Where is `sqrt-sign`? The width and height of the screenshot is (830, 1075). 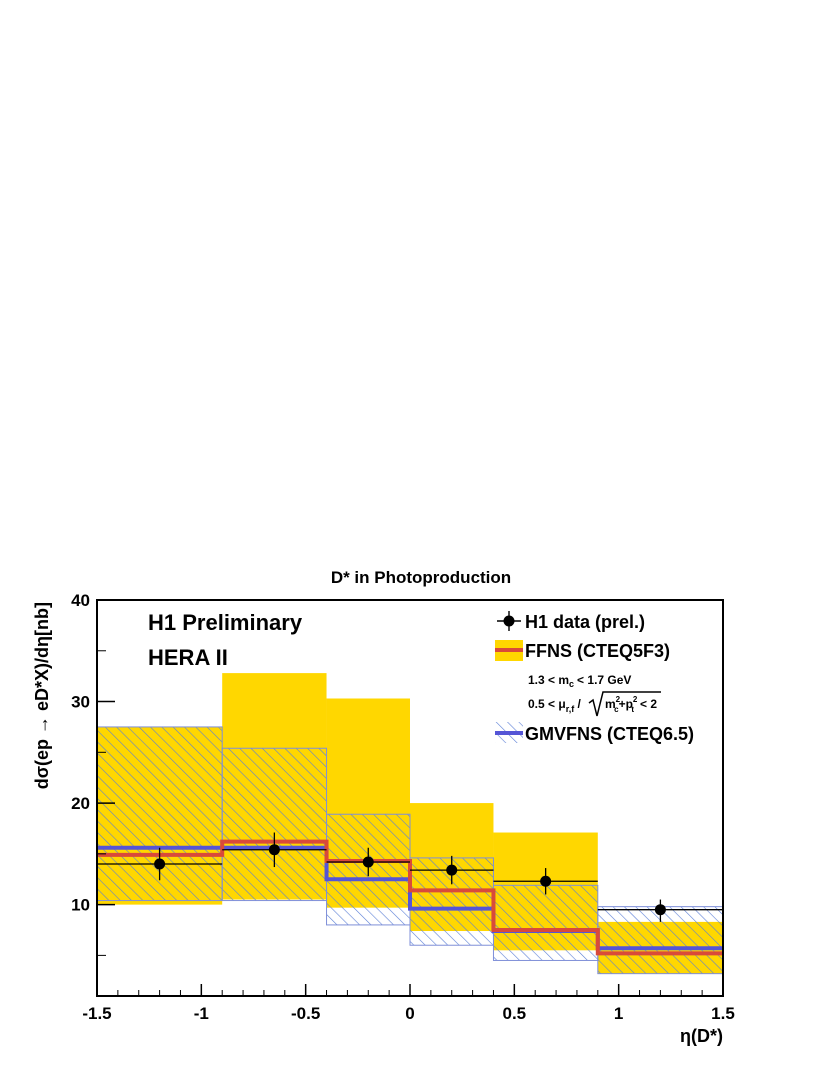 sqrt-sign is located at coordinates (624, 704).